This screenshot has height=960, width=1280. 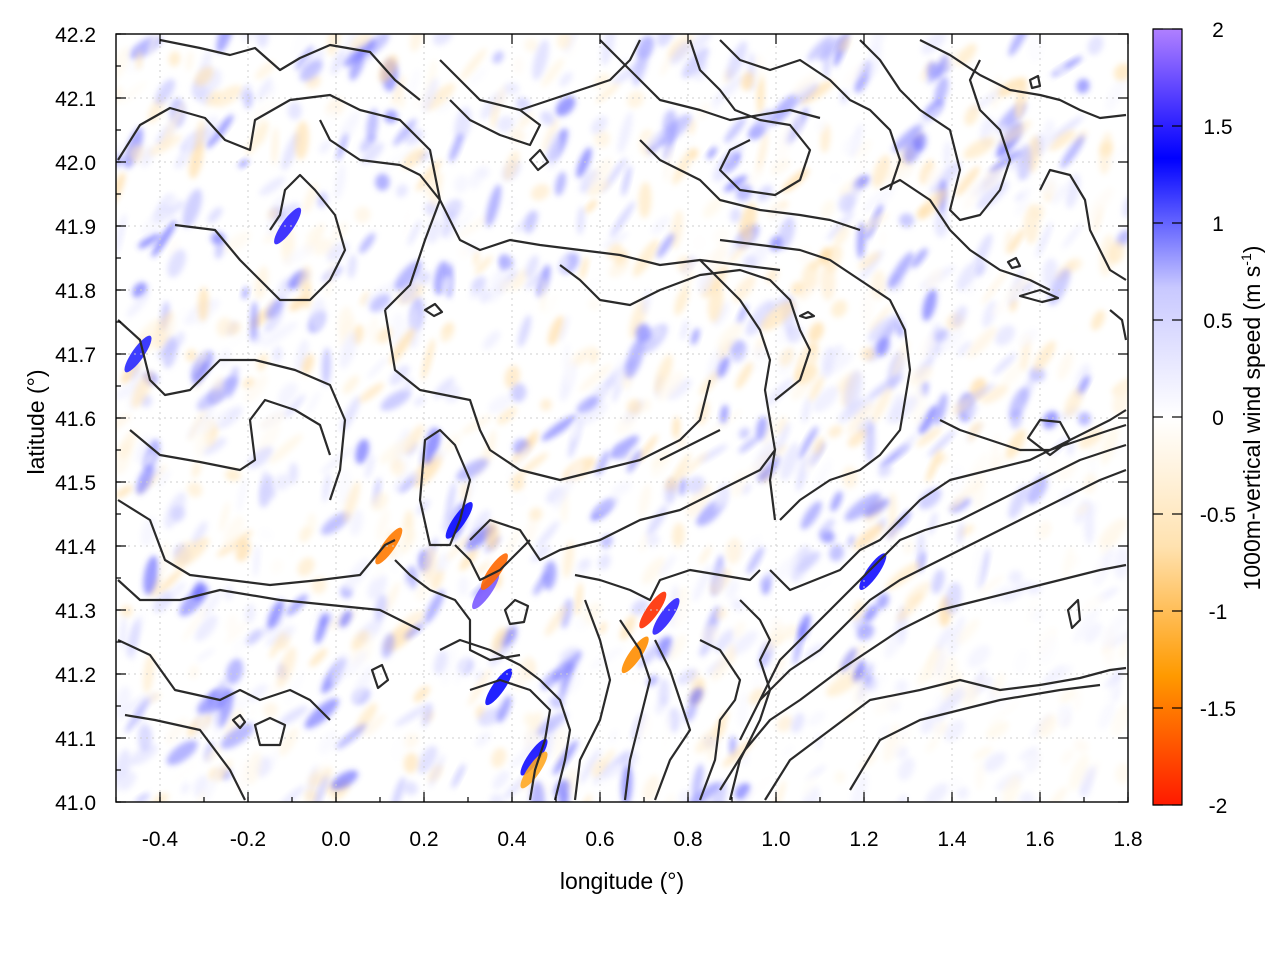 I want to click on colorbar-tick-label: 1.5, so click(x=1217, y=127).